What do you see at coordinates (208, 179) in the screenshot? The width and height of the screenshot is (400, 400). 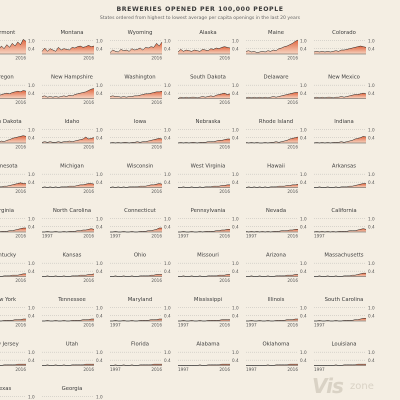 I see `panel-west-virginia: West Virginia 0.4 1.0 2016` at bounding box center [208, 179].